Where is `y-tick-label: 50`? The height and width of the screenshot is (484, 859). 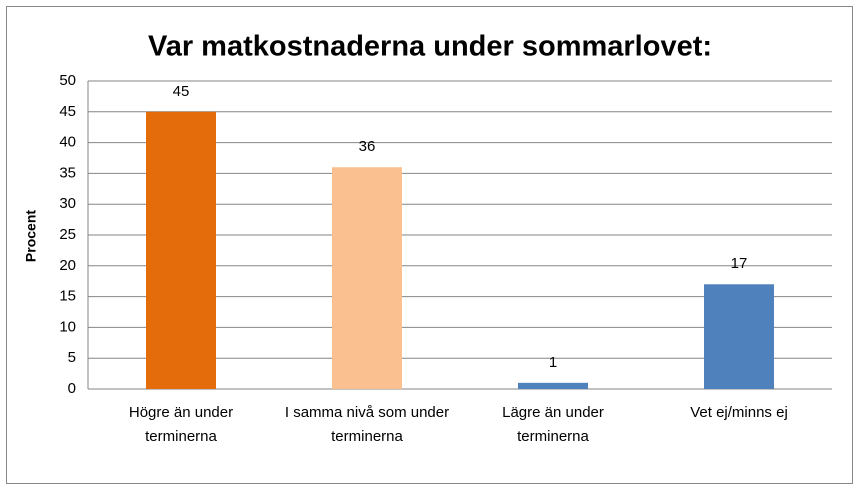
y-tick-label: 50 is located at coordinates (67, 80).